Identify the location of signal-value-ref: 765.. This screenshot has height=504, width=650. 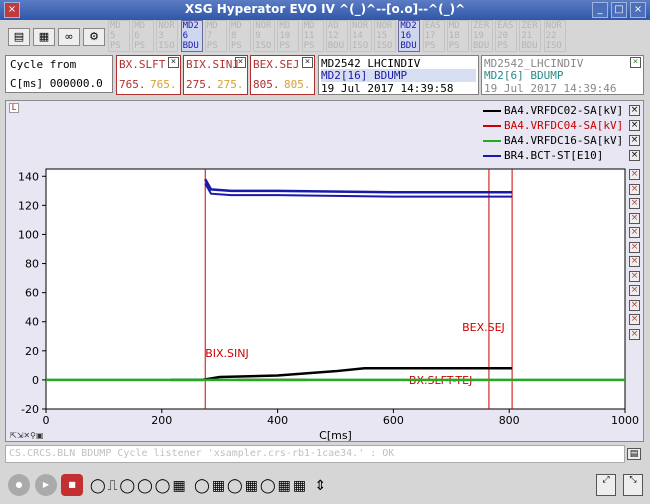
(163, 84).